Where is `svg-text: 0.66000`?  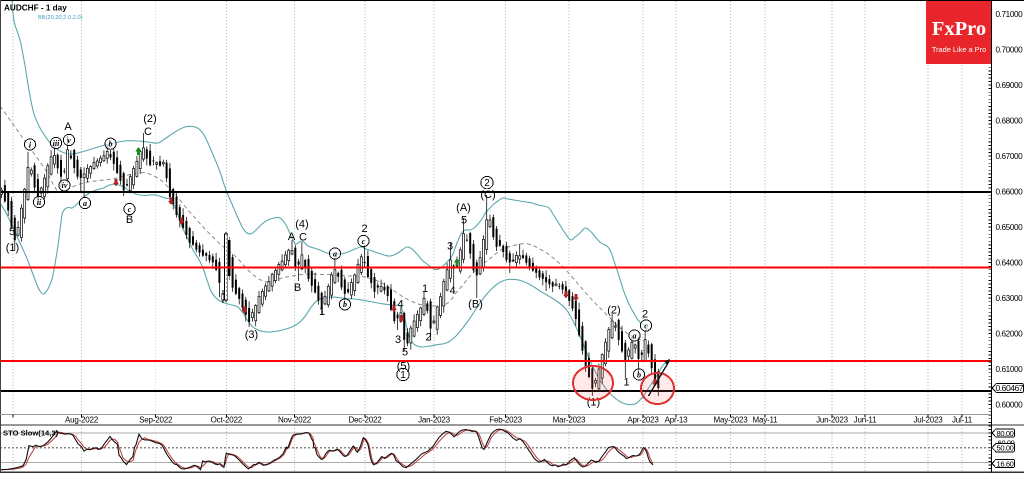 svg-text: 0.66000 is located at coordinates (1010, 192).